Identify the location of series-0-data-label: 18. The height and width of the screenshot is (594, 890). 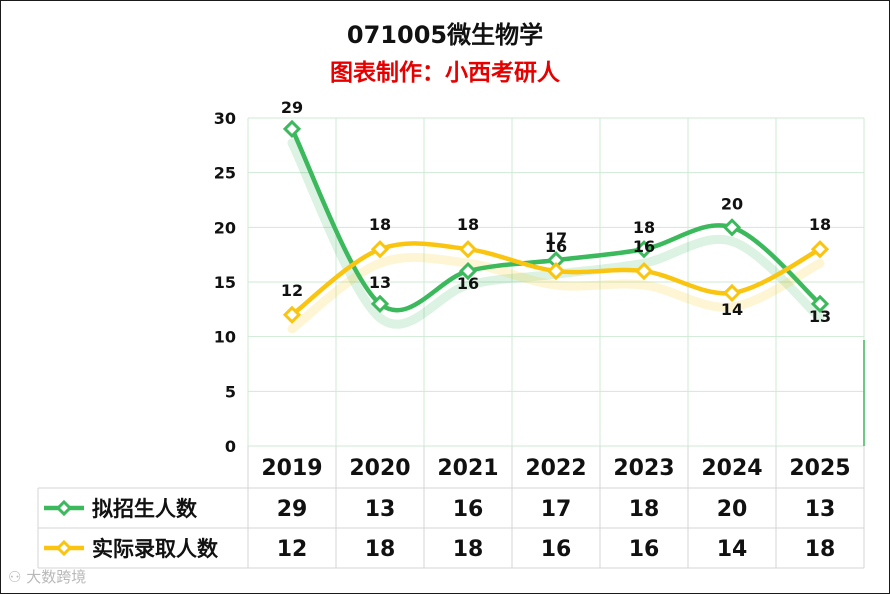
(644, 227).